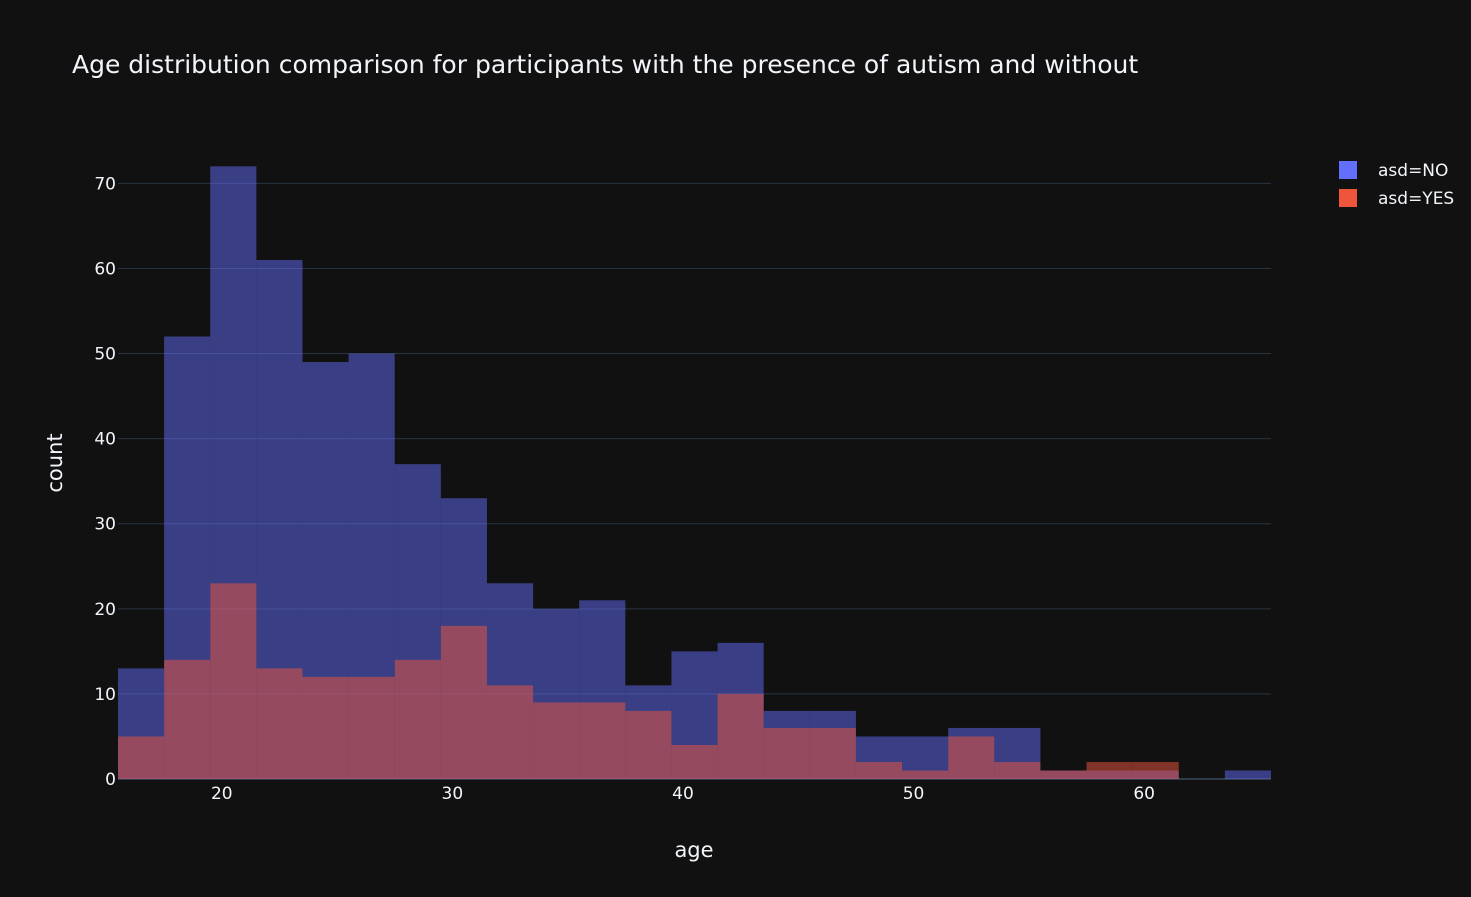 This screenshot has width=1471, height=897. Describe the element at coordinates (105, 440) in the screenshot. I see `y-tick-label: 40` at that location.